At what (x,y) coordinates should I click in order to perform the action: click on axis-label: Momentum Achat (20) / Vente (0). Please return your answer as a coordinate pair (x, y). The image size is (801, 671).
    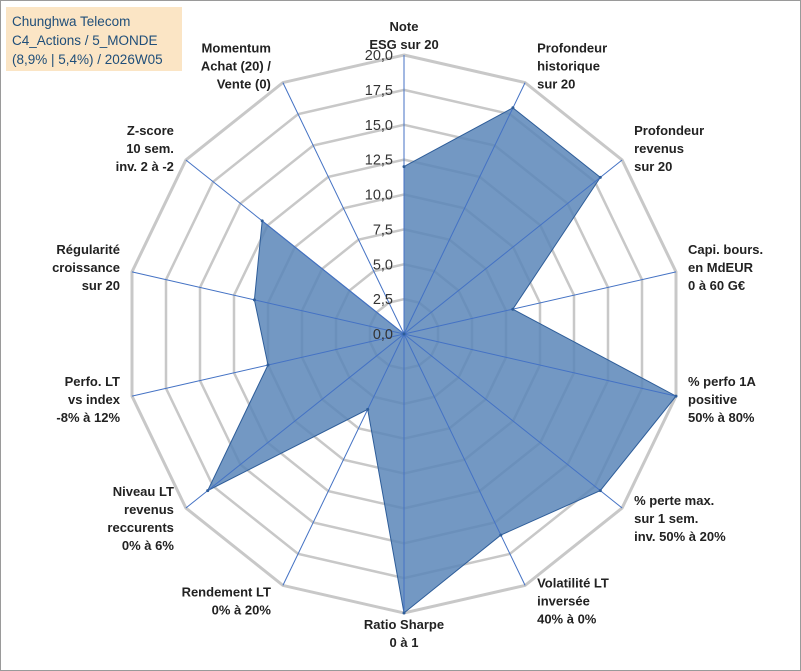
    Looking at the image, I should click on (236, 65).